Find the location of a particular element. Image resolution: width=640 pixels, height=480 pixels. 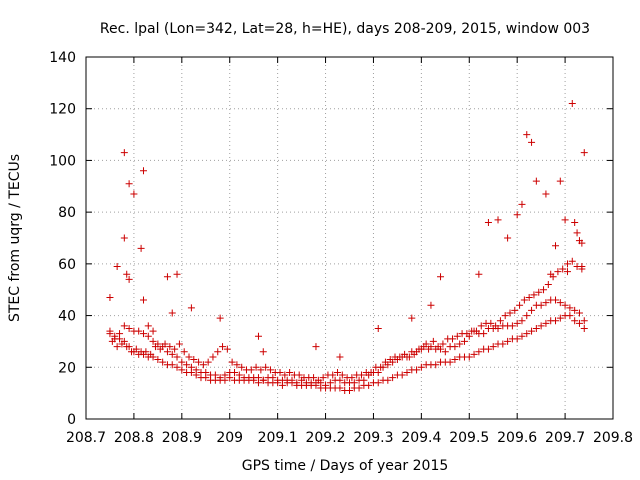

y-tick-label: 60 is located at coordinates (67, 265).